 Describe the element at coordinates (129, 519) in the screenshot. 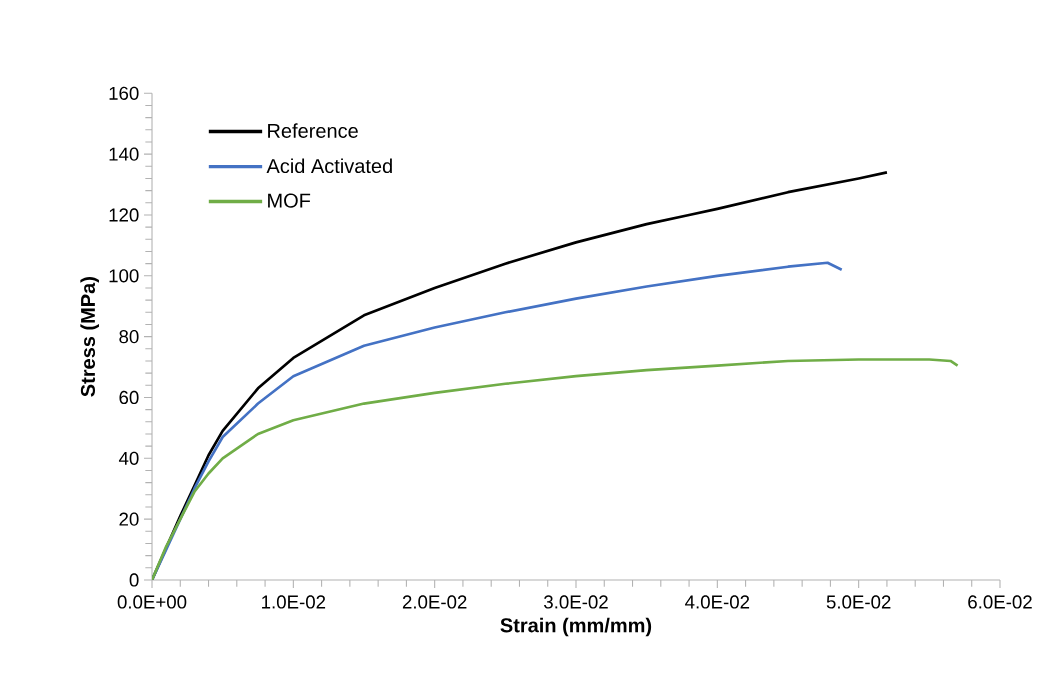

I see `y-tick-label: 20` at that location.